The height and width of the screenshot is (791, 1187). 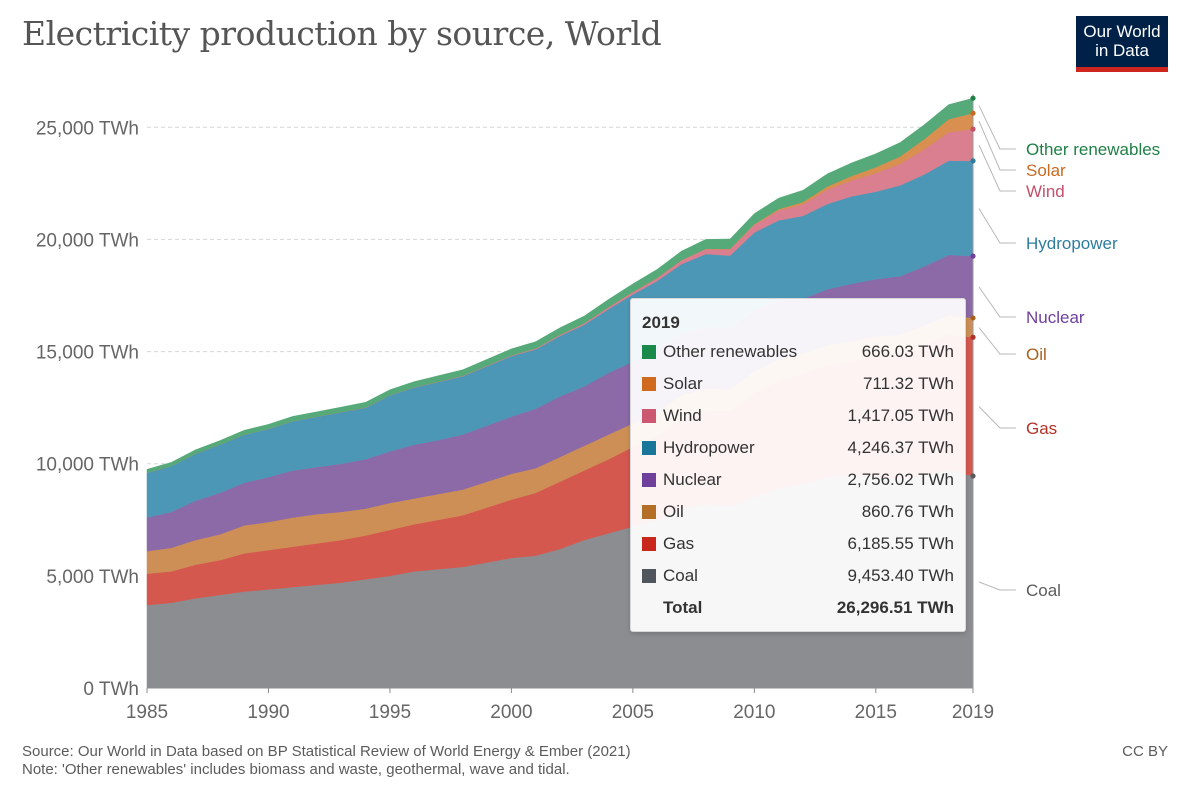 What do you see at coordinates (900, 479) in the screenshot?
I see `tooltip-series-value: 2,756.02 TWh` at bounding box center [900, 479].